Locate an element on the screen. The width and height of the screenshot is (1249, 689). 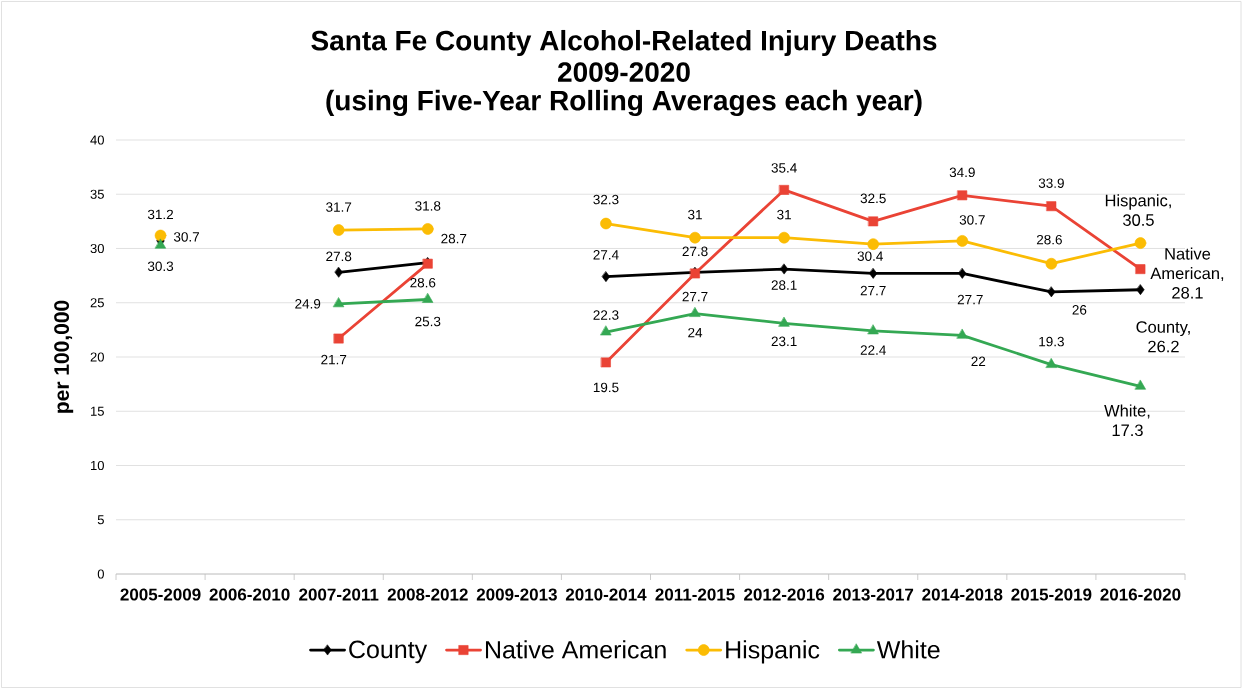
data-label: 35.4 is located at coordinates (784, 168).